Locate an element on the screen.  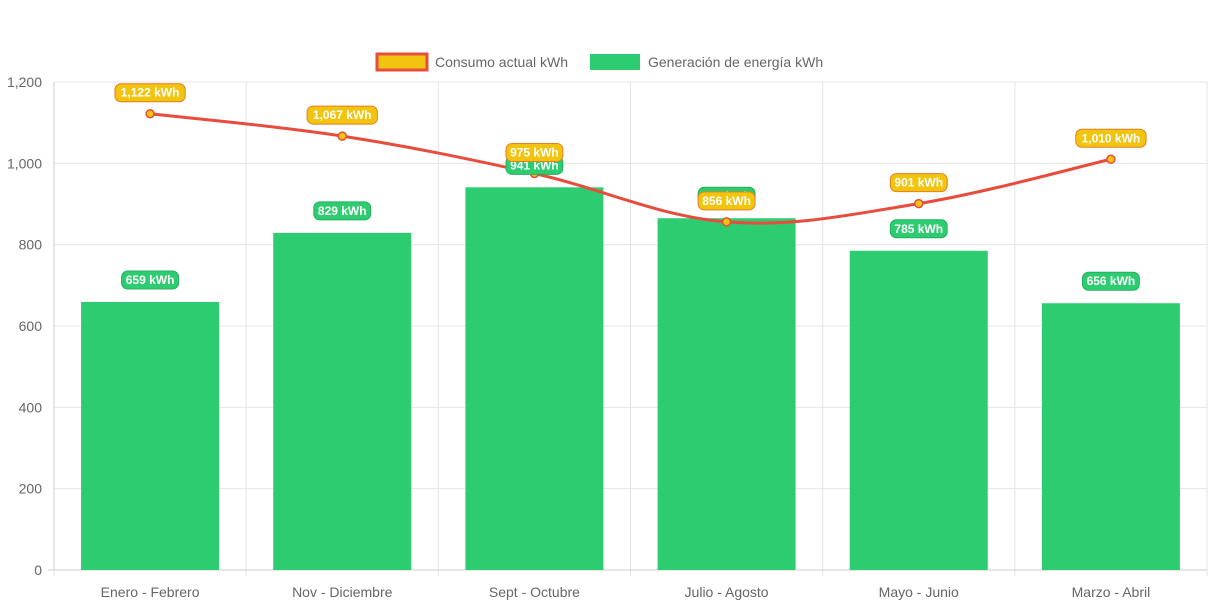
line-data-label-text: 1,122 kWh is located at coordinates (150, 93).